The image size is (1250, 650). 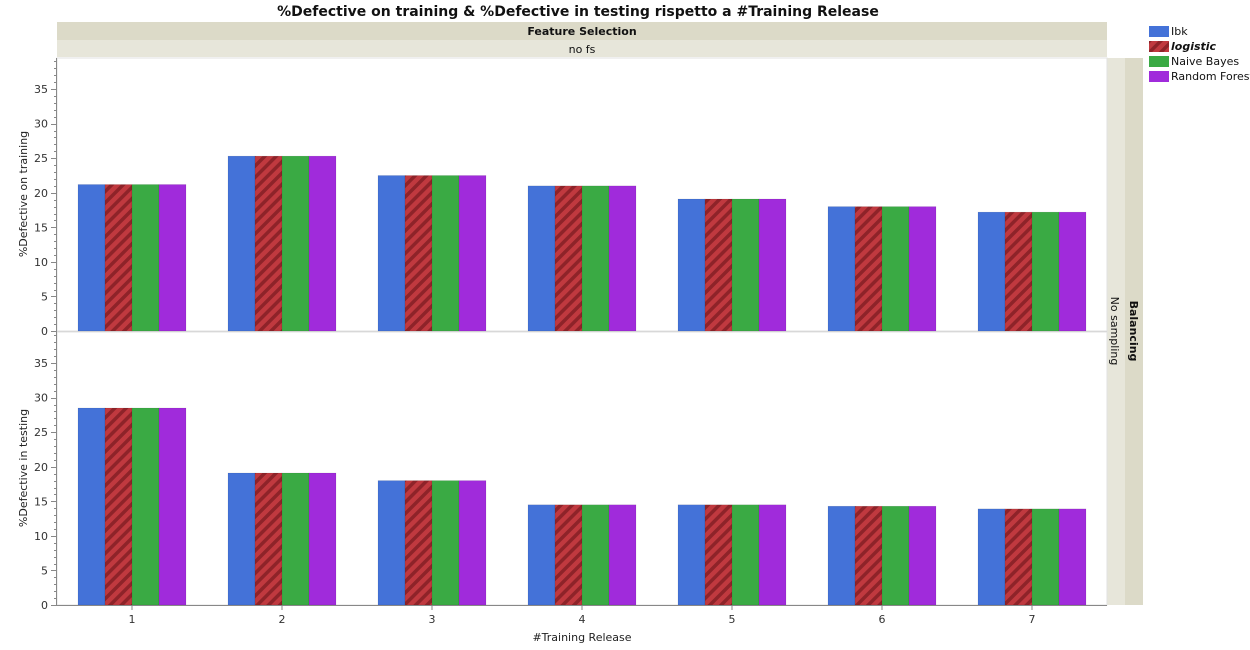 What do you see at coordinates (1210, 76) in the screenshot?
I see `legend-label-random-forest: Random Forest` at bounding box center [1210, 76].